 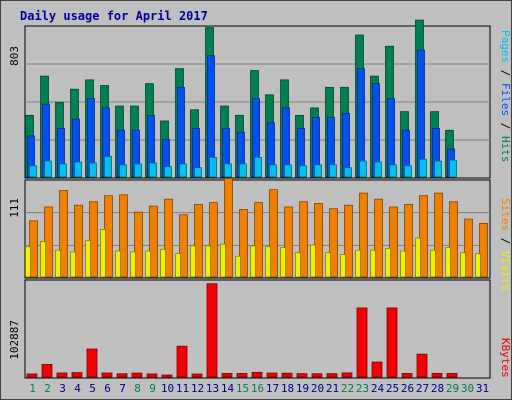 What do you see at coordinates (317, 388) in the screenshot?
I see `x-tick-label-day-20: 20` at bounding box center [317, 388].